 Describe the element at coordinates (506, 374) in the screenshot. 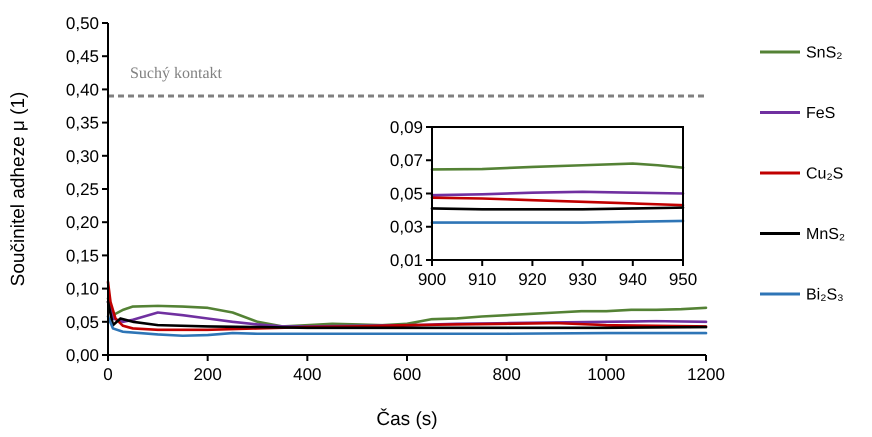

I see `x-tick-label: 800` at that location.